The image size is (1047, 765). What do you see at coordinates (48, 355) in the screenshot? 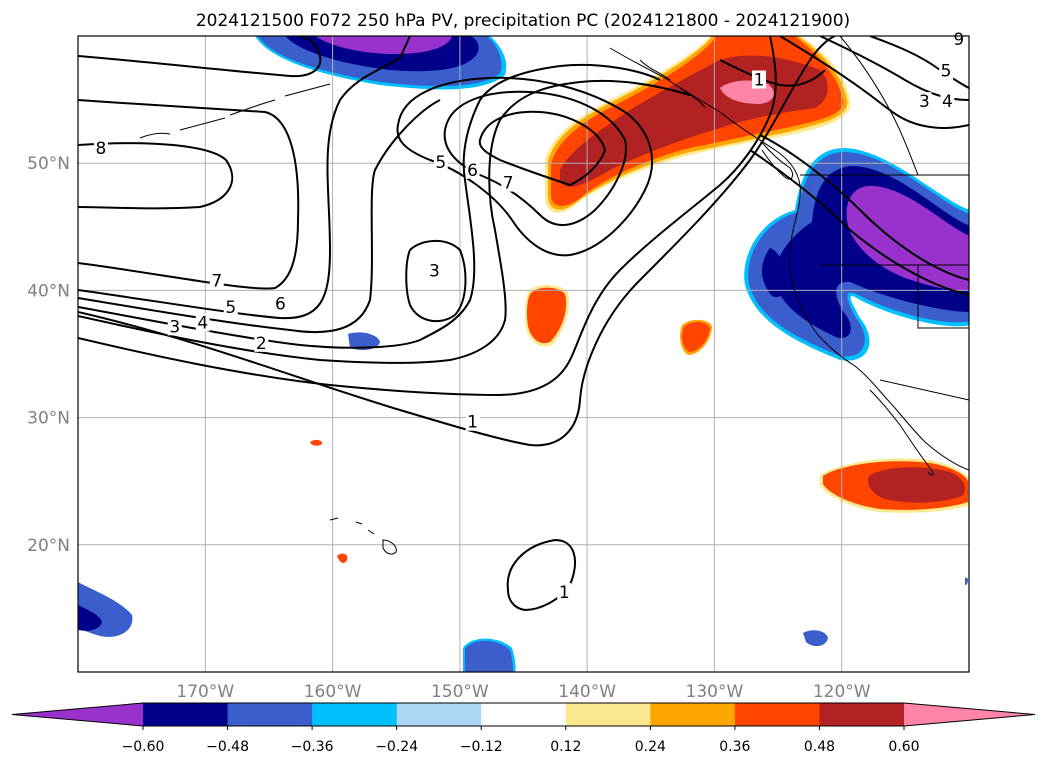
I see `y-axis-ticks: 20°N 30°N 40°N 50°N` at bounding box center [48, 355].